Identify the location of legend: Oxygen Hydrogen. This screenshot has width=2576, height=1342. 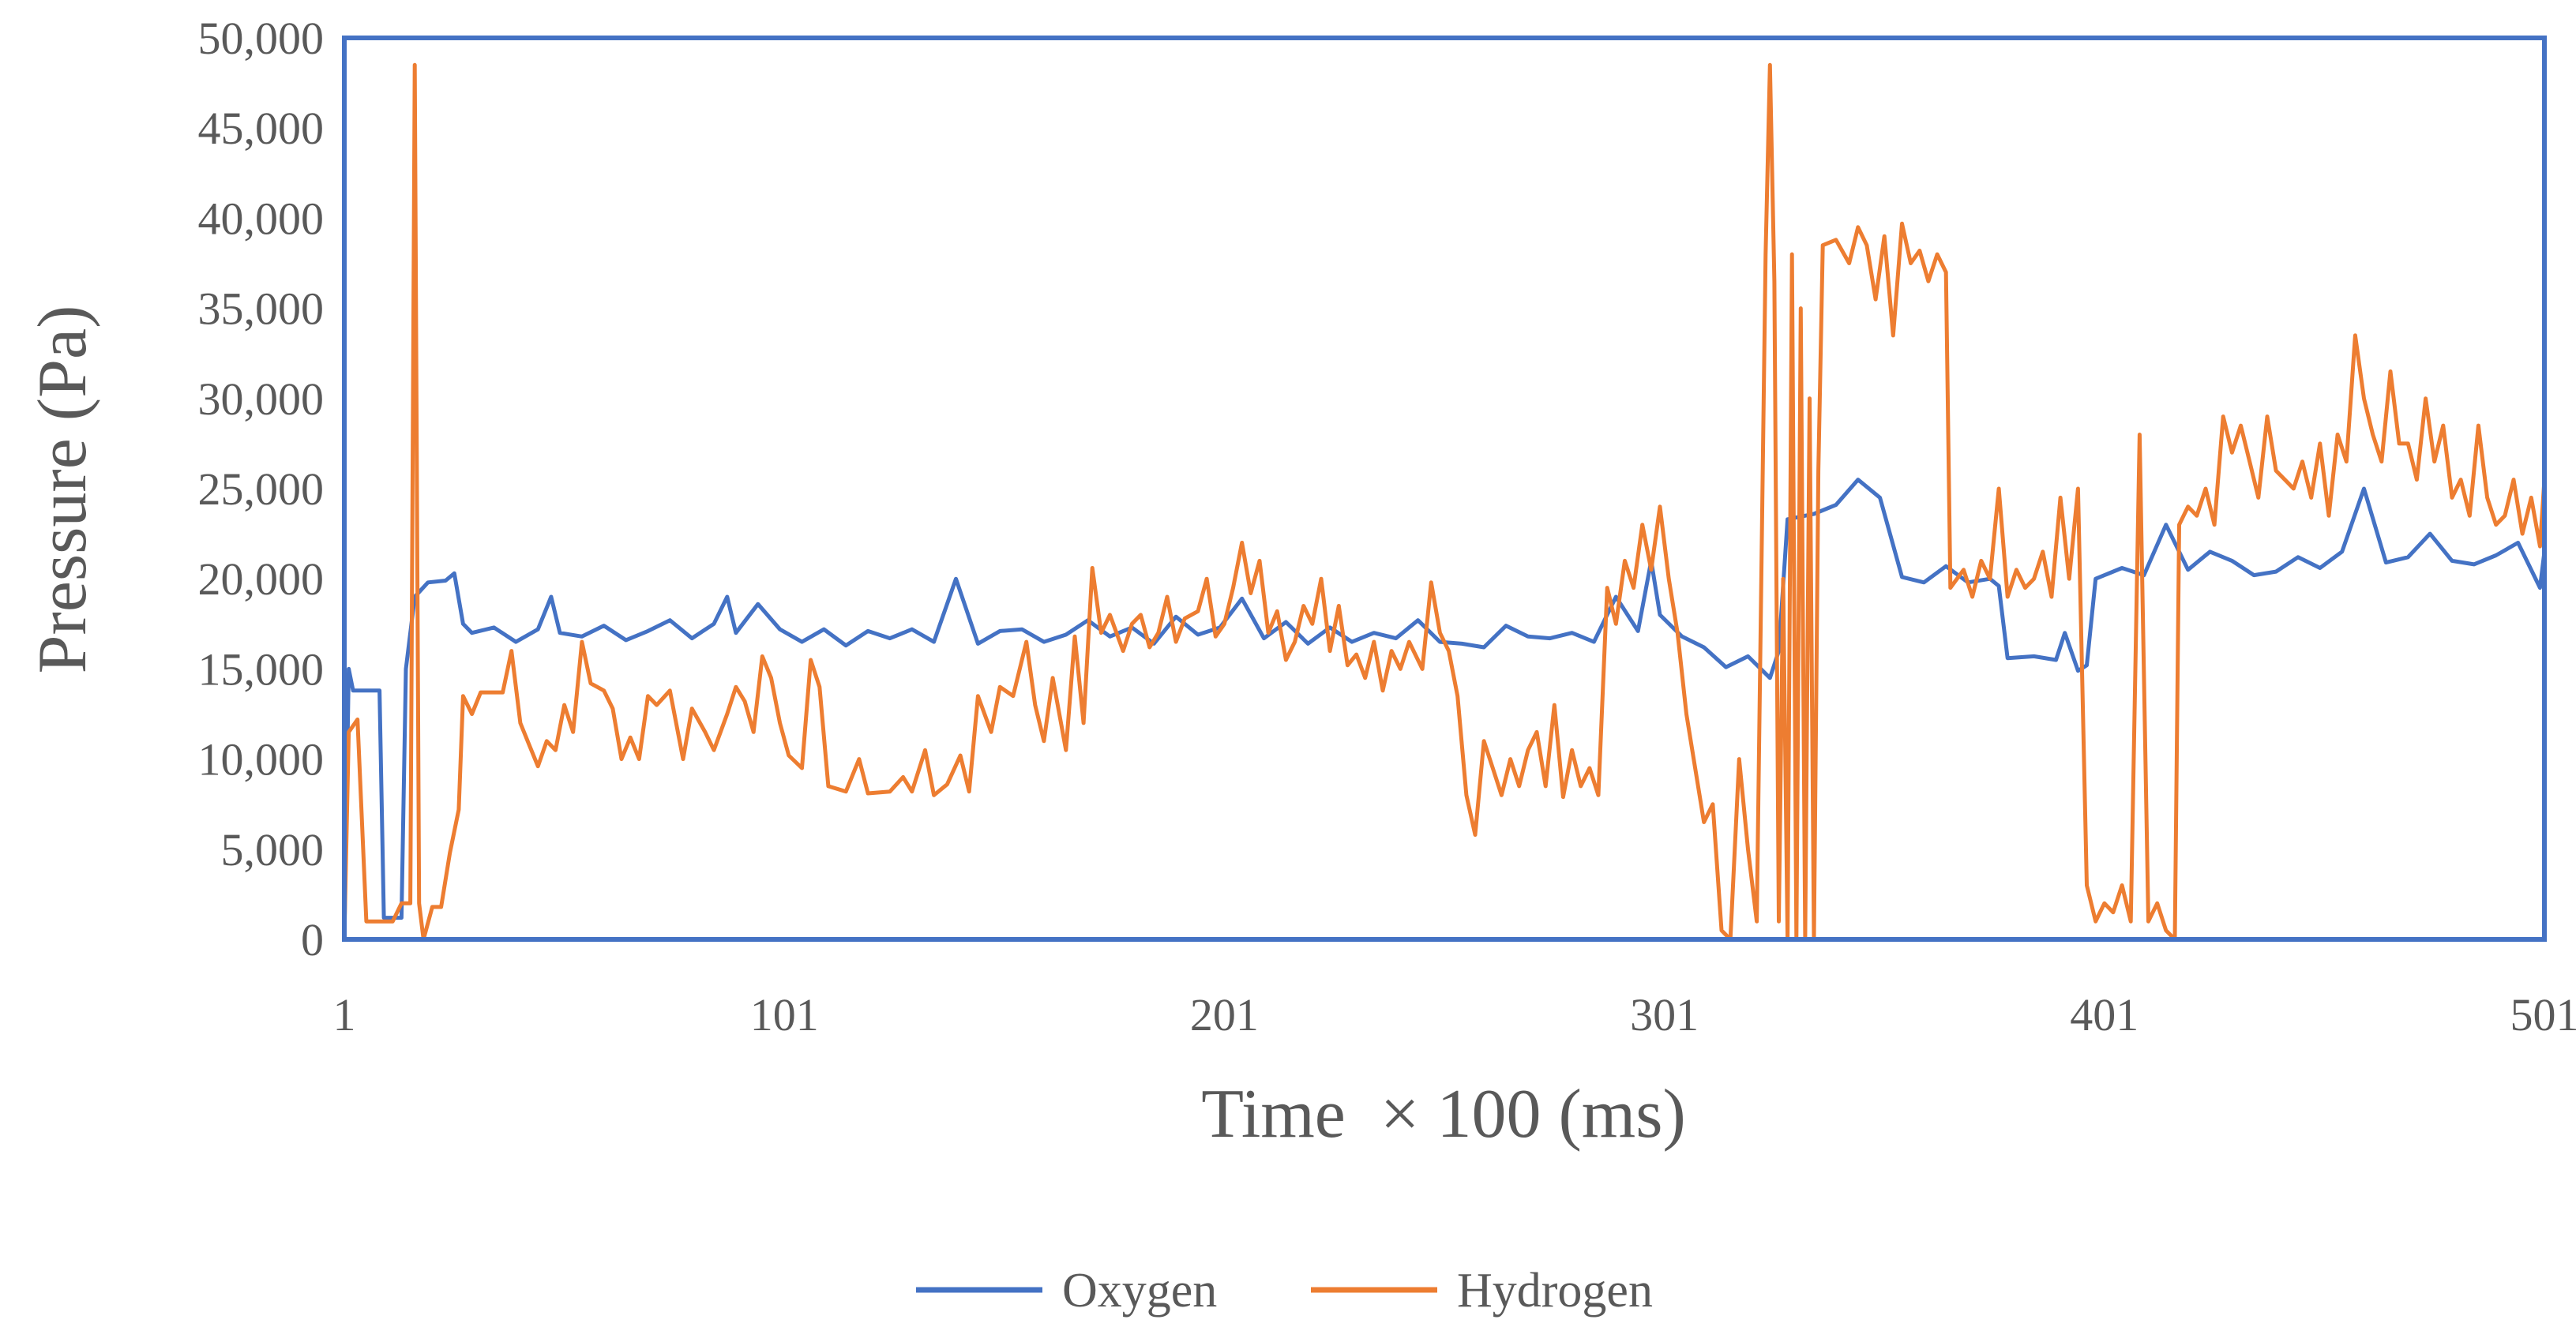
(1284, 1291).